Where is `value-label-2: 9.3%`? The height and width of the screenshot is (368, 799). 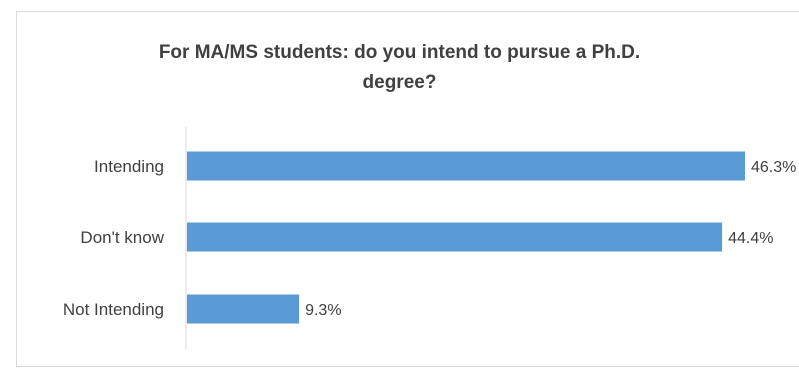 value-label-2: 9.3% is located at coordinates (323, 310).